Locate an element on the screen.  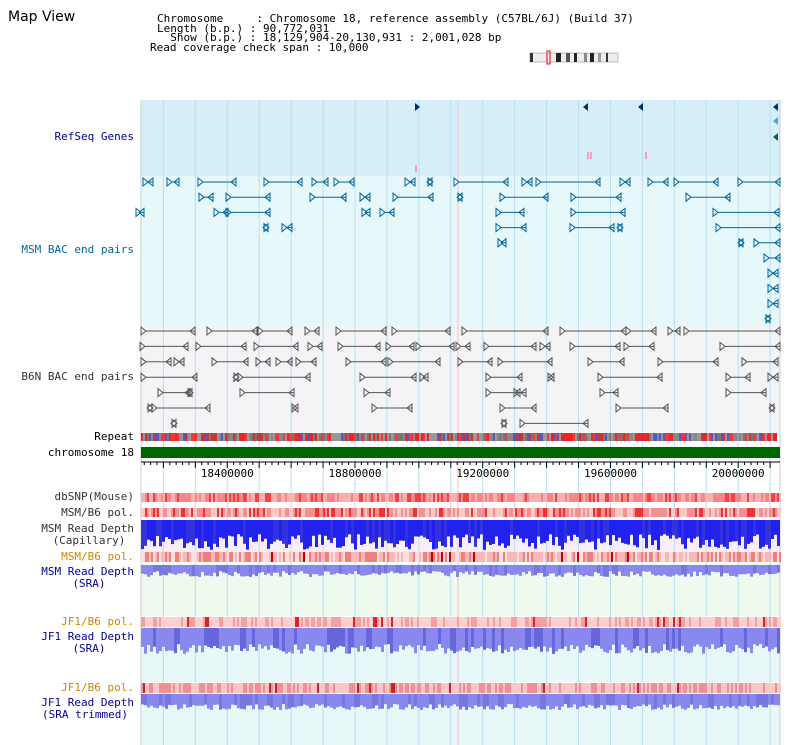
ideogram-band is located at coordinates (592, 57).